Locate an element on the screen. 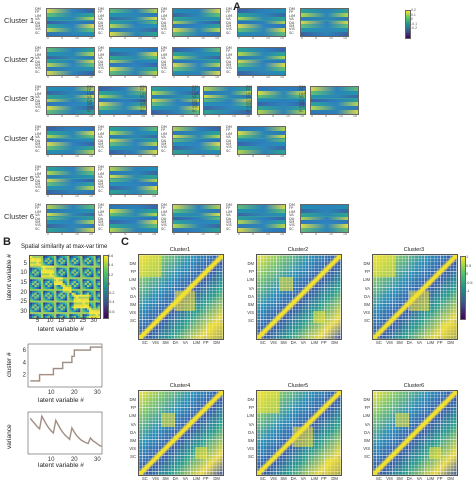 Image resolution: width=474 pixels, height=481 pixels. temporal-pattern-plot: DM FP LIM VA DA SM VIS SC 0 5 10 15 is located at coordinates (128, 142).